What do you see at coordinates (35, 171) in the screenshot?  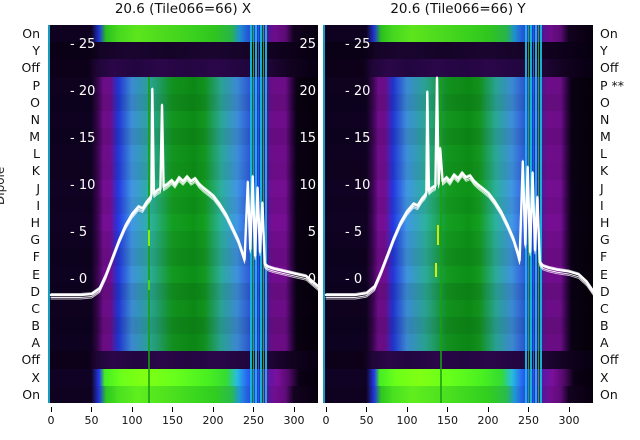 I see `row-label: K` at bounding box center [35, 171].